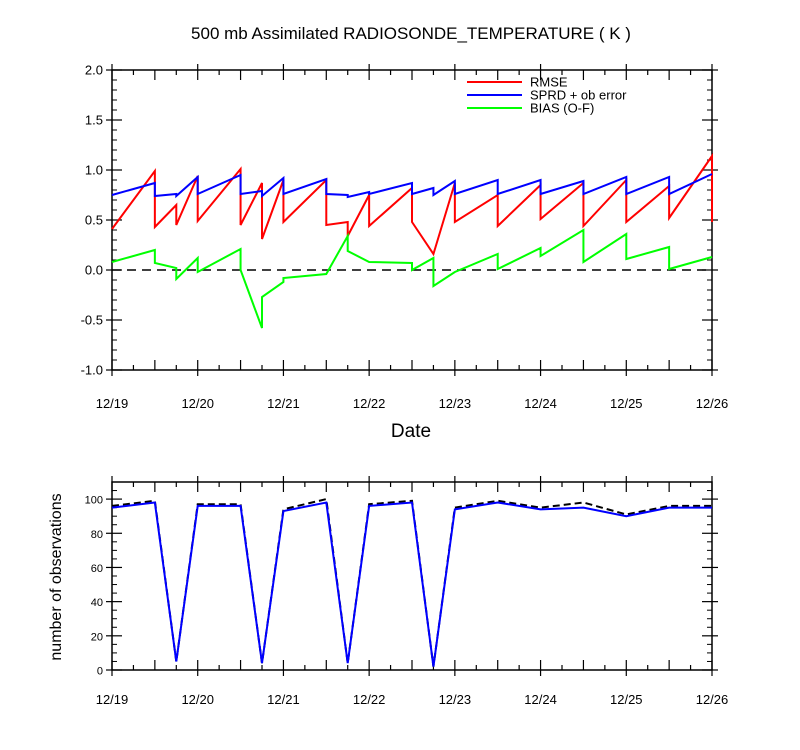  What do you see at coordinates (94, 170) in the screenshot?
I see `y-tick-label: 1.0` at bounding box center [94, 170].